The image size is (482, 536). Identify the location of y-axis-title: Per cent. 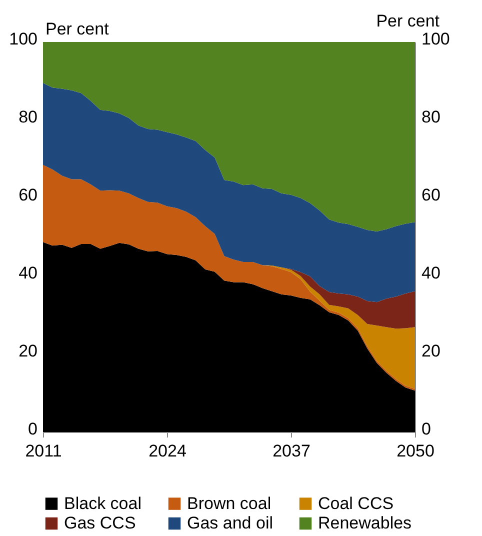
(78, 29).